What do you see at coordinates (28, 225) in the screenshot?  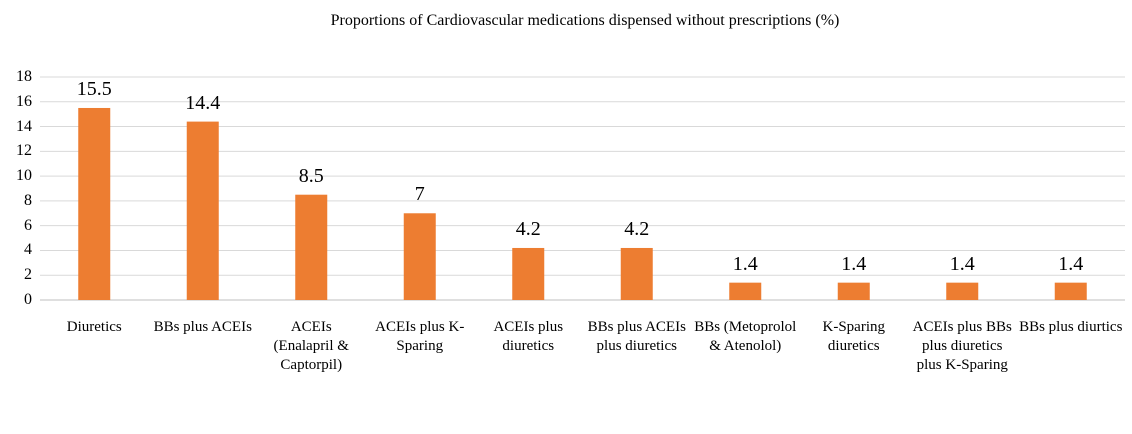 I see `y-tick-label: 6` at bounding box center [28, 225].